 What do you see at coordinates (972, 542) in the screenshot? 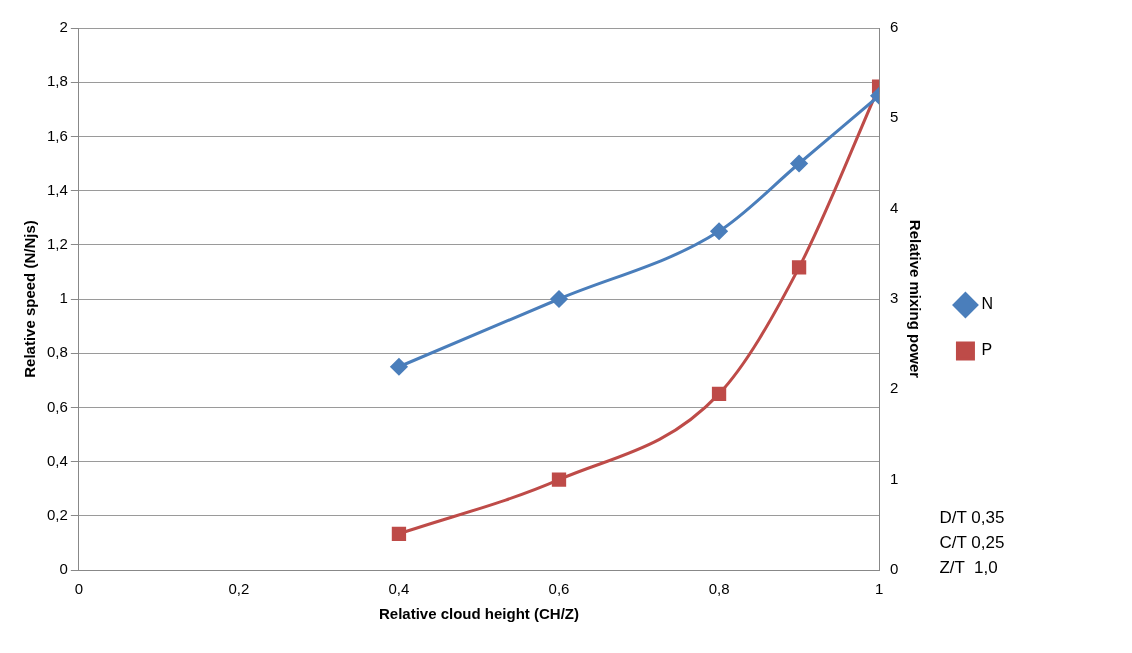
I see `text: C/T 0,25` at bounding box center [972, 542].